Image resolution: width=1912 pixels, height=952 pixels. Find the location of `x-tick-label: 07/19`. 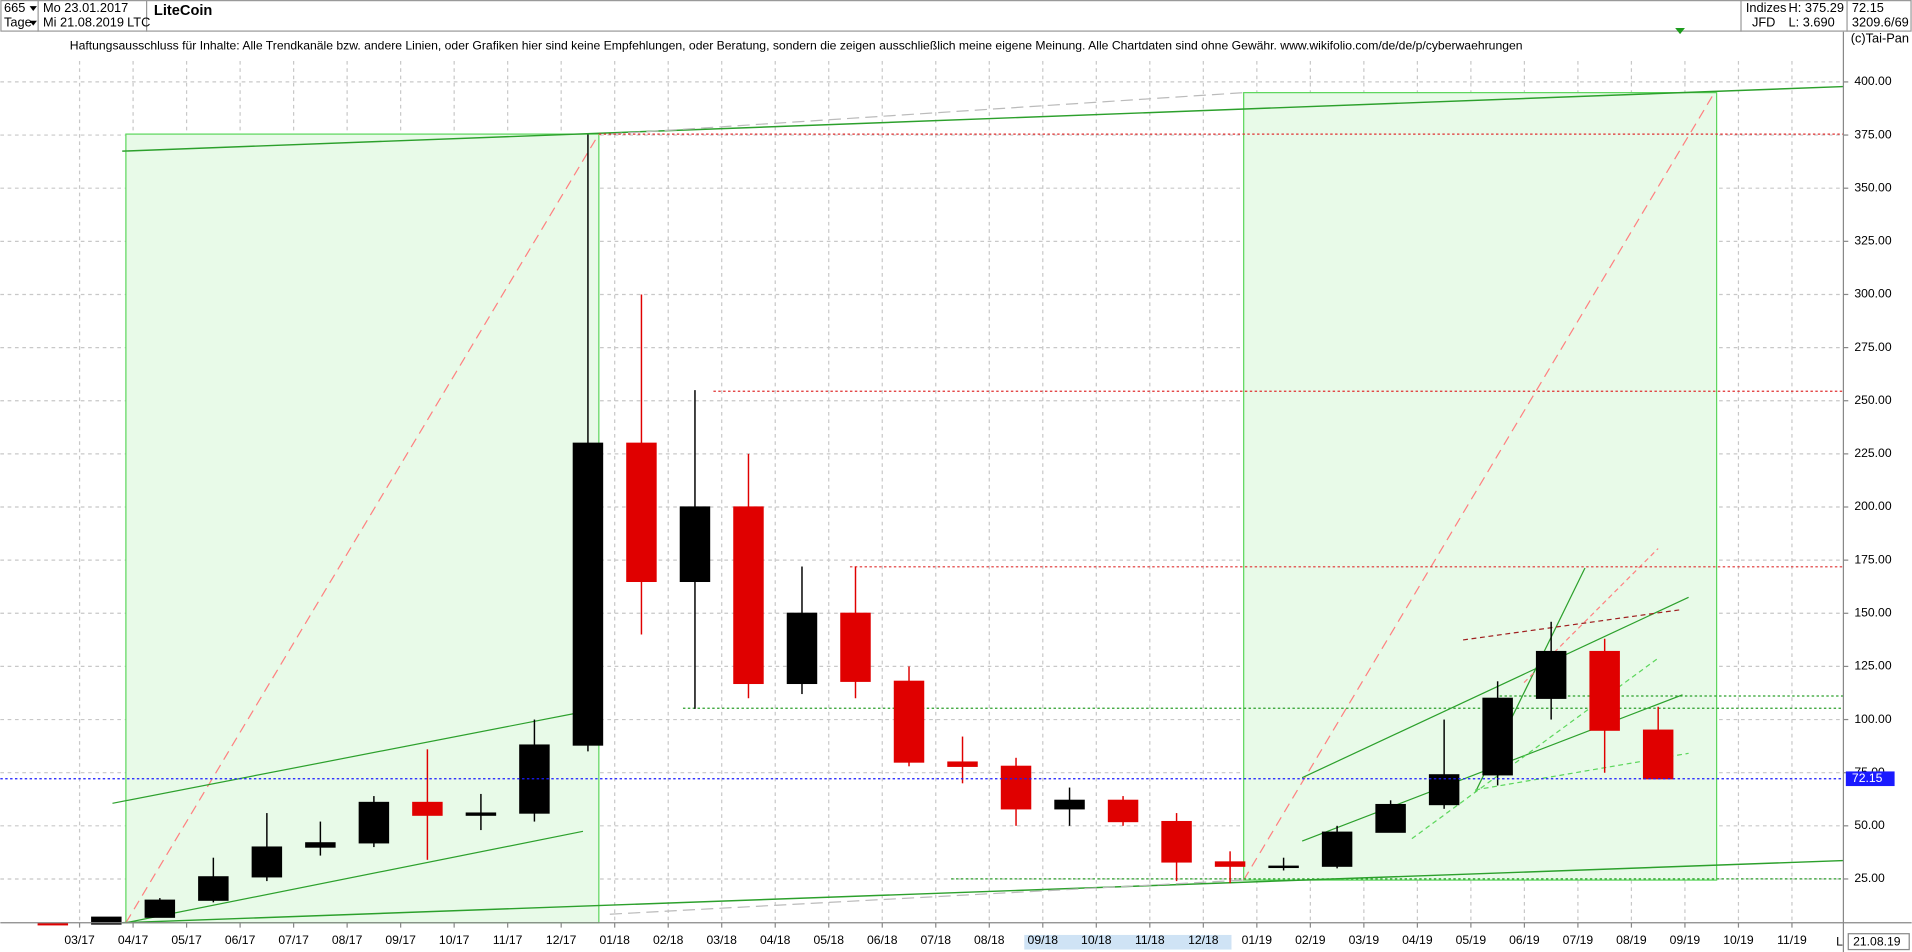

x-tick-label: 07/19 is located at coordinates (1578, 940).